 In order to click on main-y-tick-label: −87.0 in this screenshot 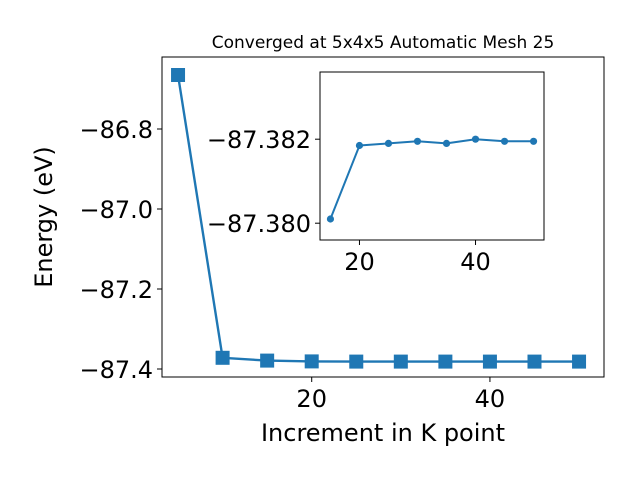, I will do `click(116, 210)`.